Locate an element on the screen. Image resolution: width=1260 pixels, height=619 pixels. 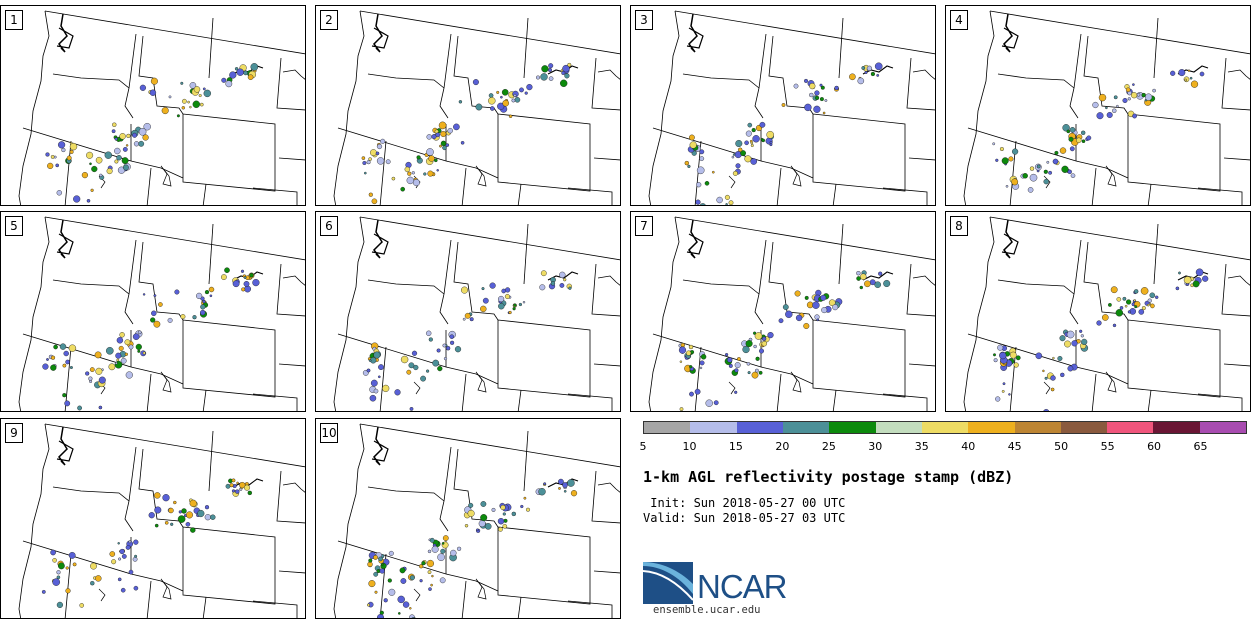
colorbar-tick-label: 55 is located at coordinates (1107, 446).